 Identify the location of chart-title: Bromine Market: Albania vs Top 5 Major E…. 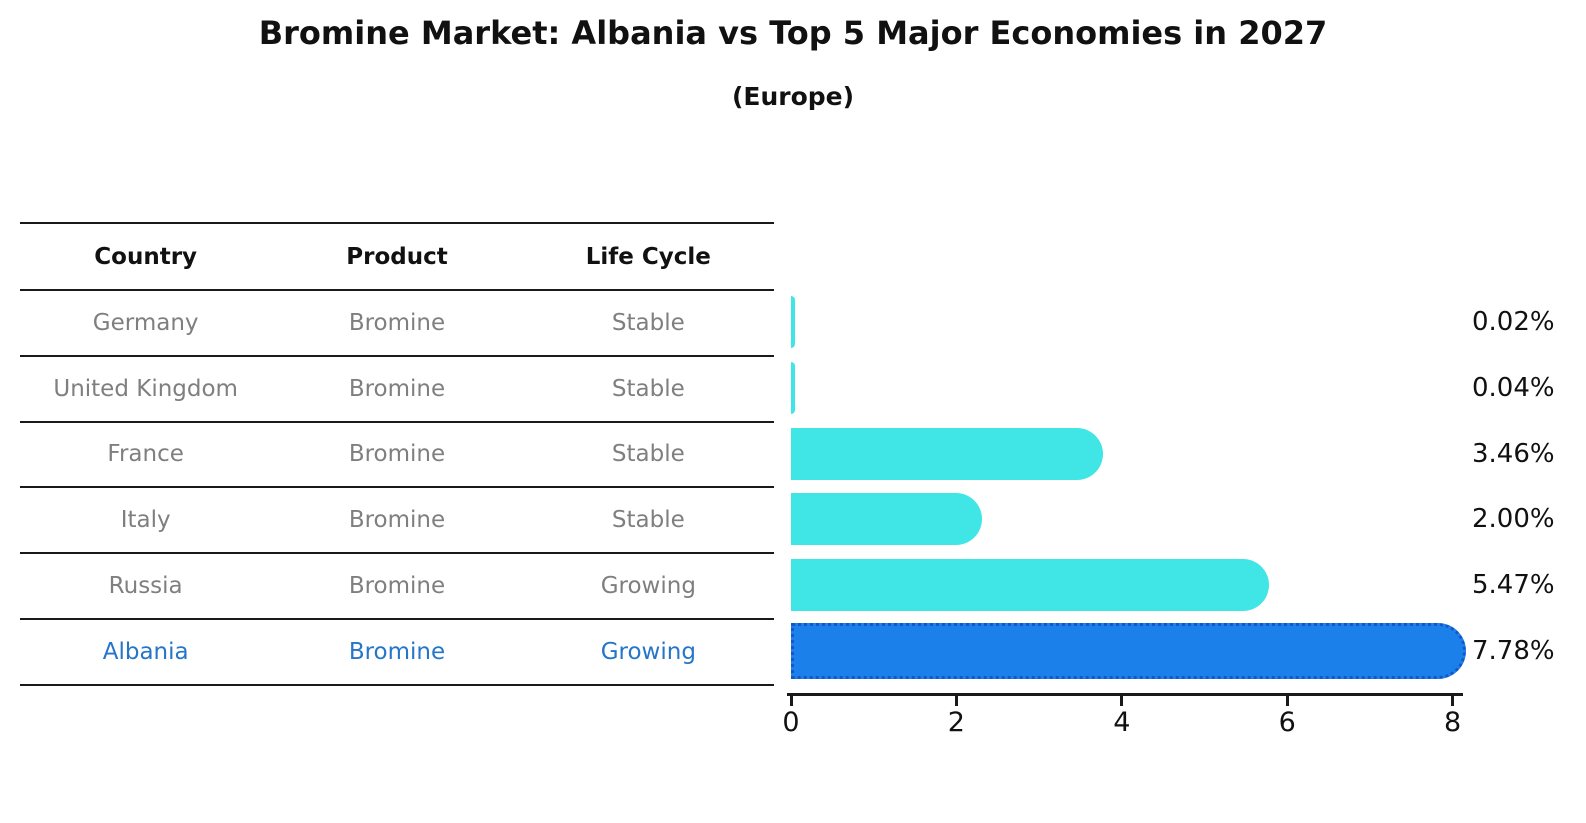
(793, 33).